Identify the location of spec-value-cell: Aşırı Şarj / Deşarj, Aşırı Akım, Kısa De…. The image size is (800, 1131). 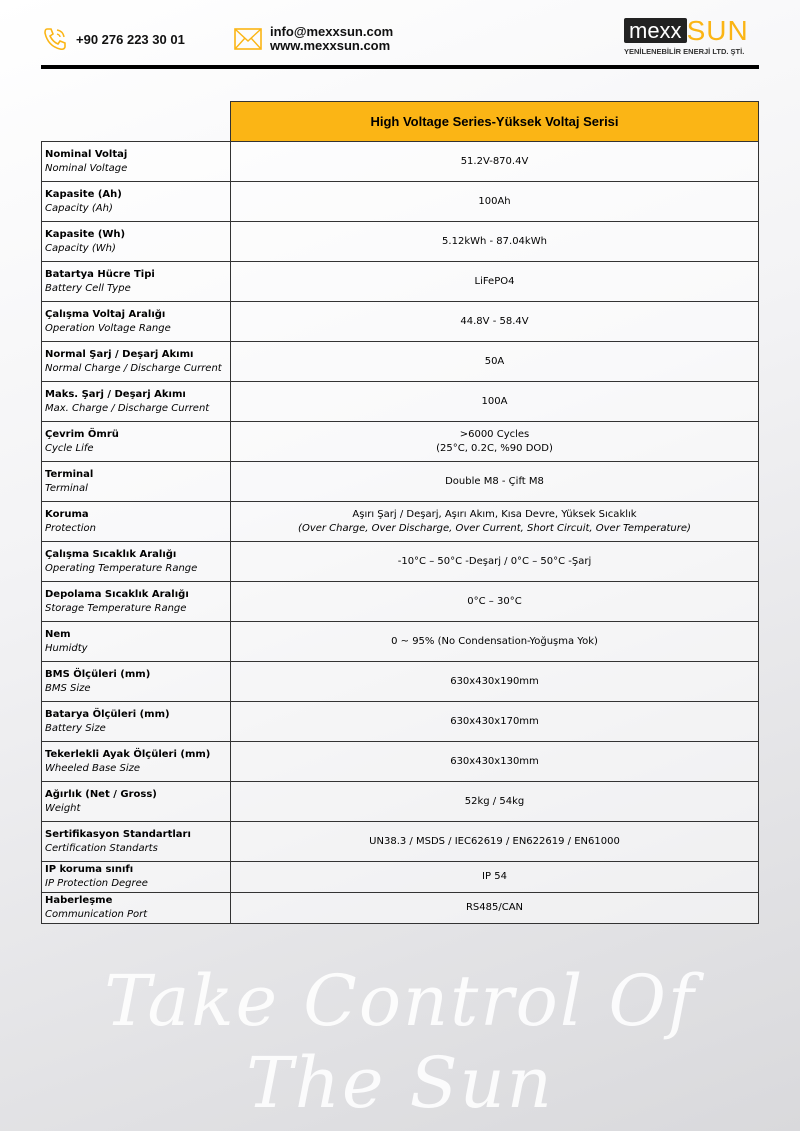
(494, 521).